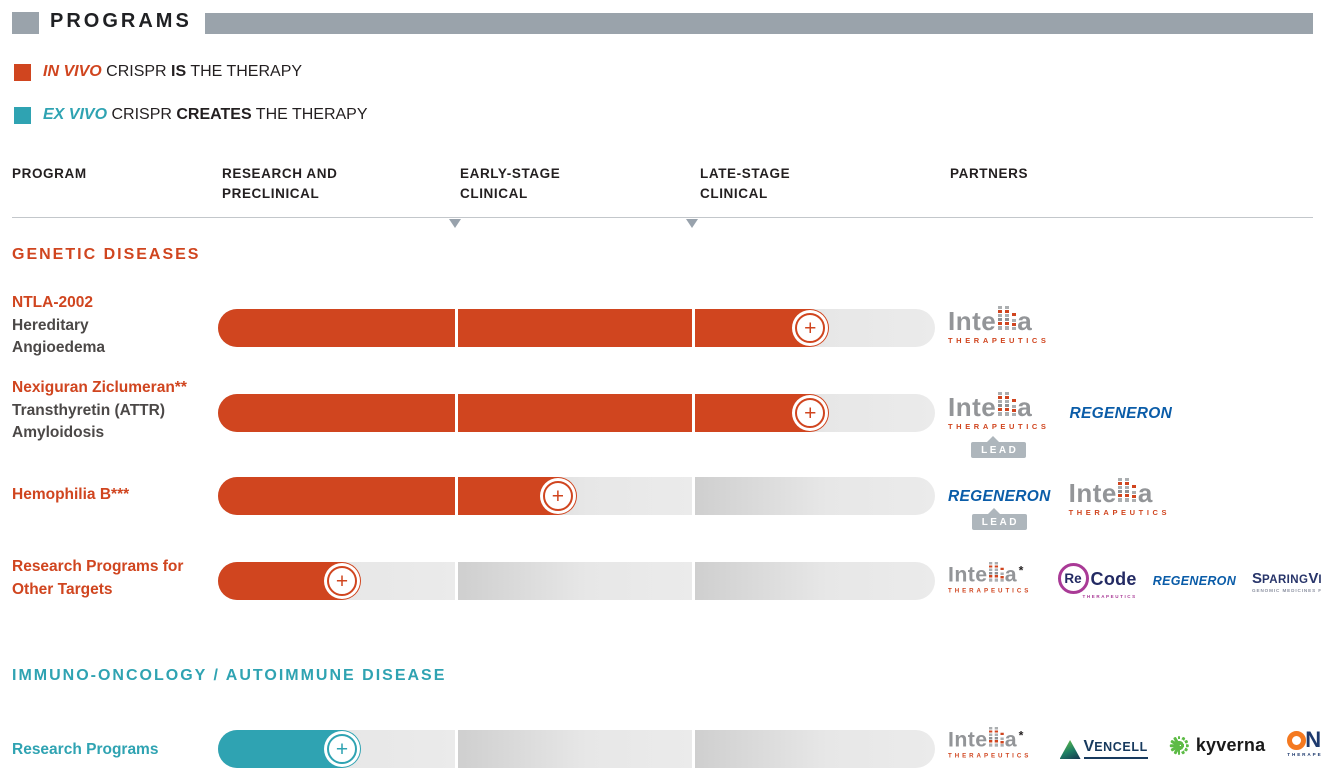 The width and height of the screenshot is (1321, 780). Describe the element at coordinates (280, 183) in the screenshot. I see `column-header-research: RESEARCH AND PRECLINICAL` at that location.